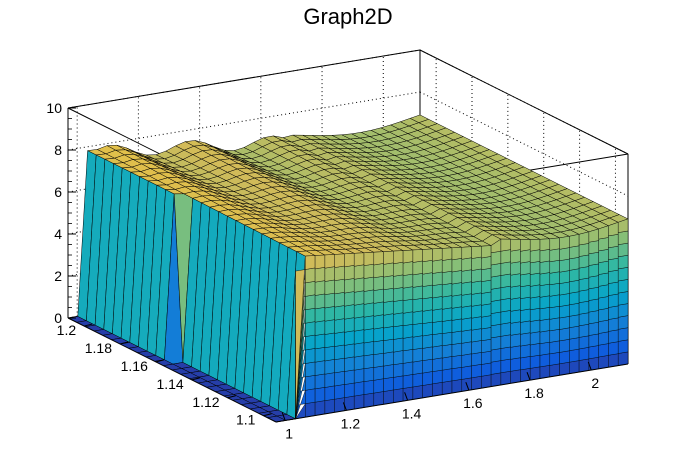 This screenshot has height=472, width=696. I want to click on x-tick-label: 1.2, so click(351, 423).